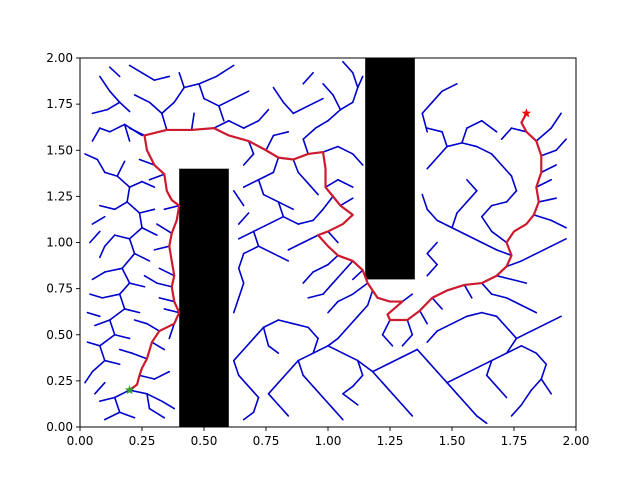 The image size is (640, 480). Describe the element at coordinates (59, 381) in the screenshot. I see `y-tick-label: 0.25` at that location.